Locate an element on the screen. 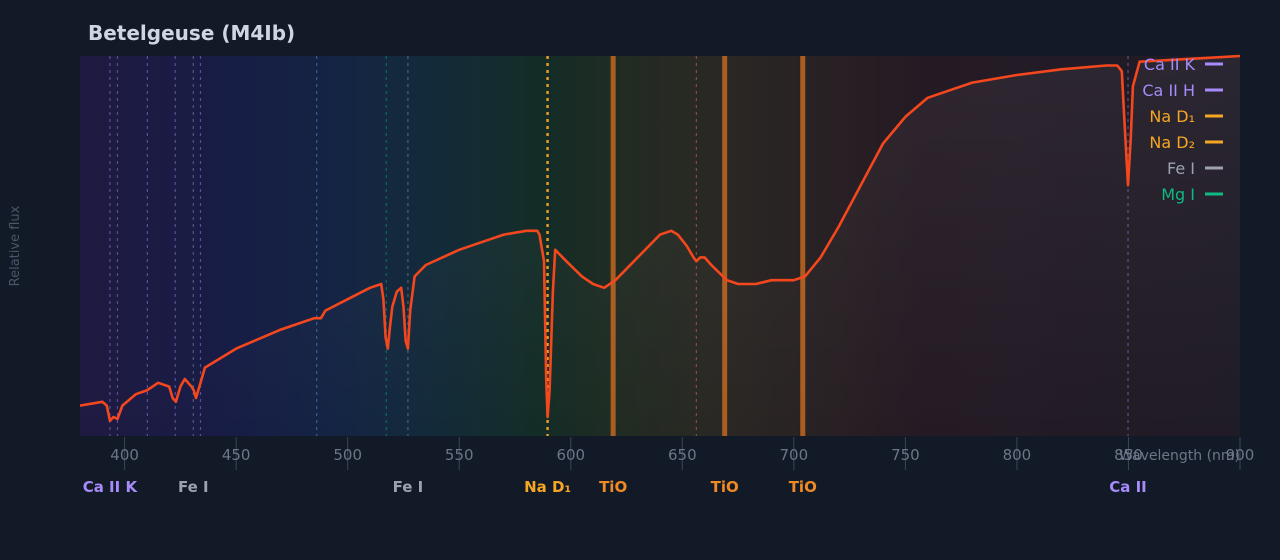 The height and width of the screenshot is (560, 1280). legend-label-3: Na D₂ is located at coordinates (1172, 142).